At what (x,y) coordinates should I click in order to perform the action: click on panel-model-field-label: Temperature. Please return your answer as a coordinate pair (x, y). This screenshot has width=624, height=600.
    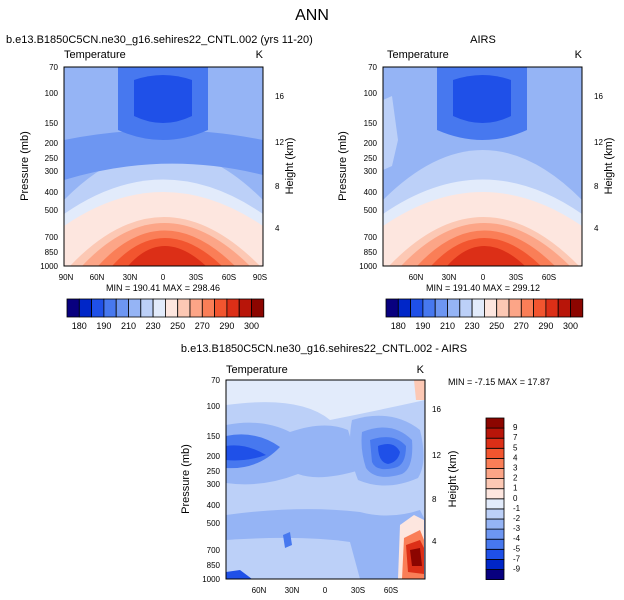
    Looking at the image, I should click on (95, 55).